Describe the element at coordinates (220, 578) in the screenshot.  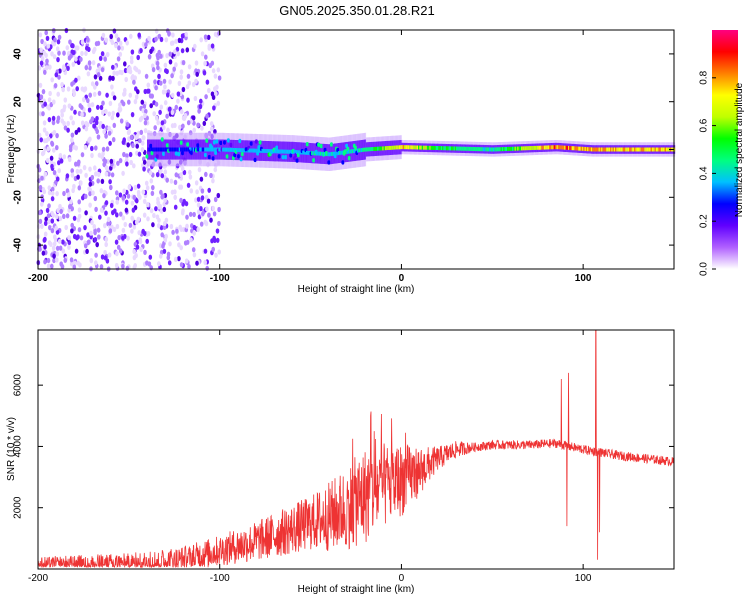
I see `x-tick-label: -100` at that location.